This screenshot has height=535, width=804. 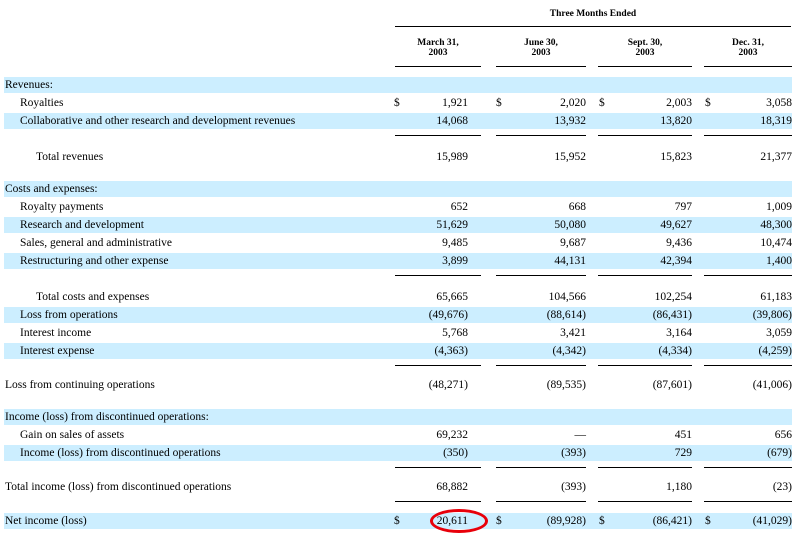 I want to click on cell-value: (4,342), so click(x=569, y=351).